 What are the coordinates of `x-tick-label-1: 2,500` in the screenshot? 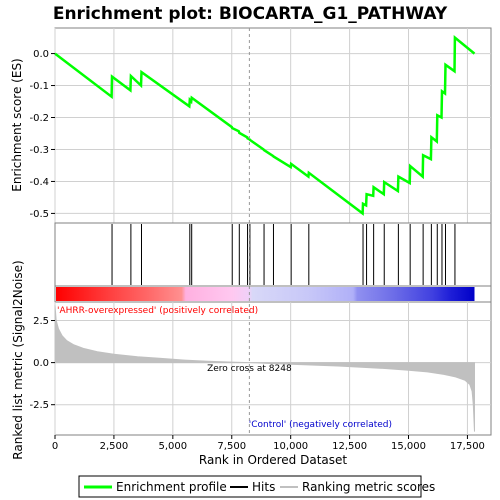 It's located at (114, 446).